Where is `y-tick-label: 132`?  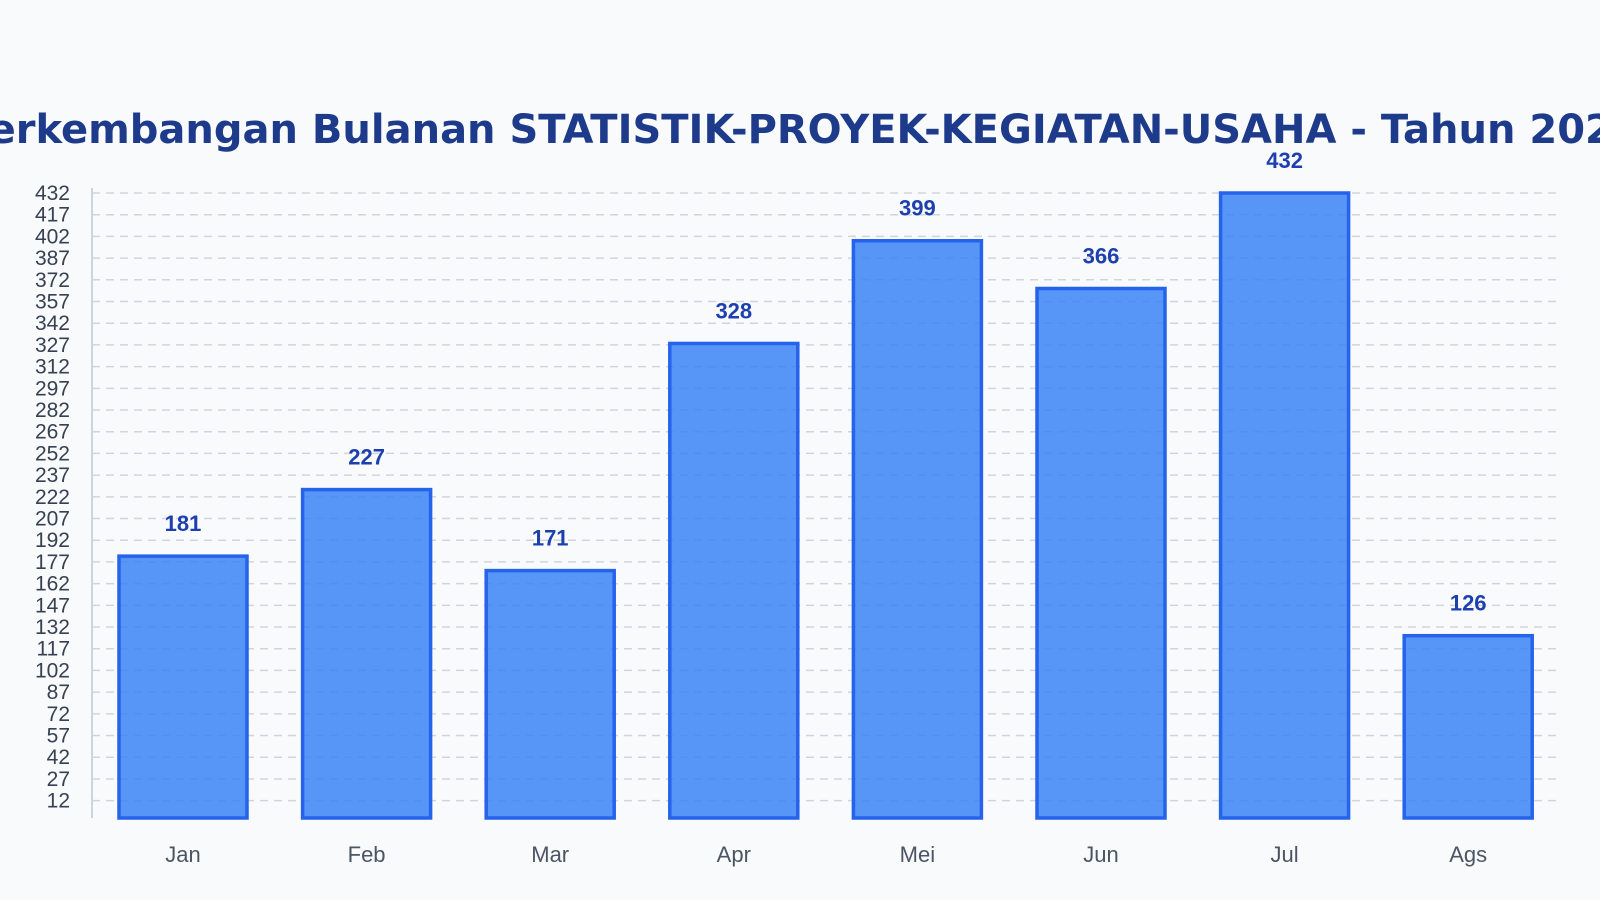
y-tick-label: 132 is located at coordinates (52, 627).